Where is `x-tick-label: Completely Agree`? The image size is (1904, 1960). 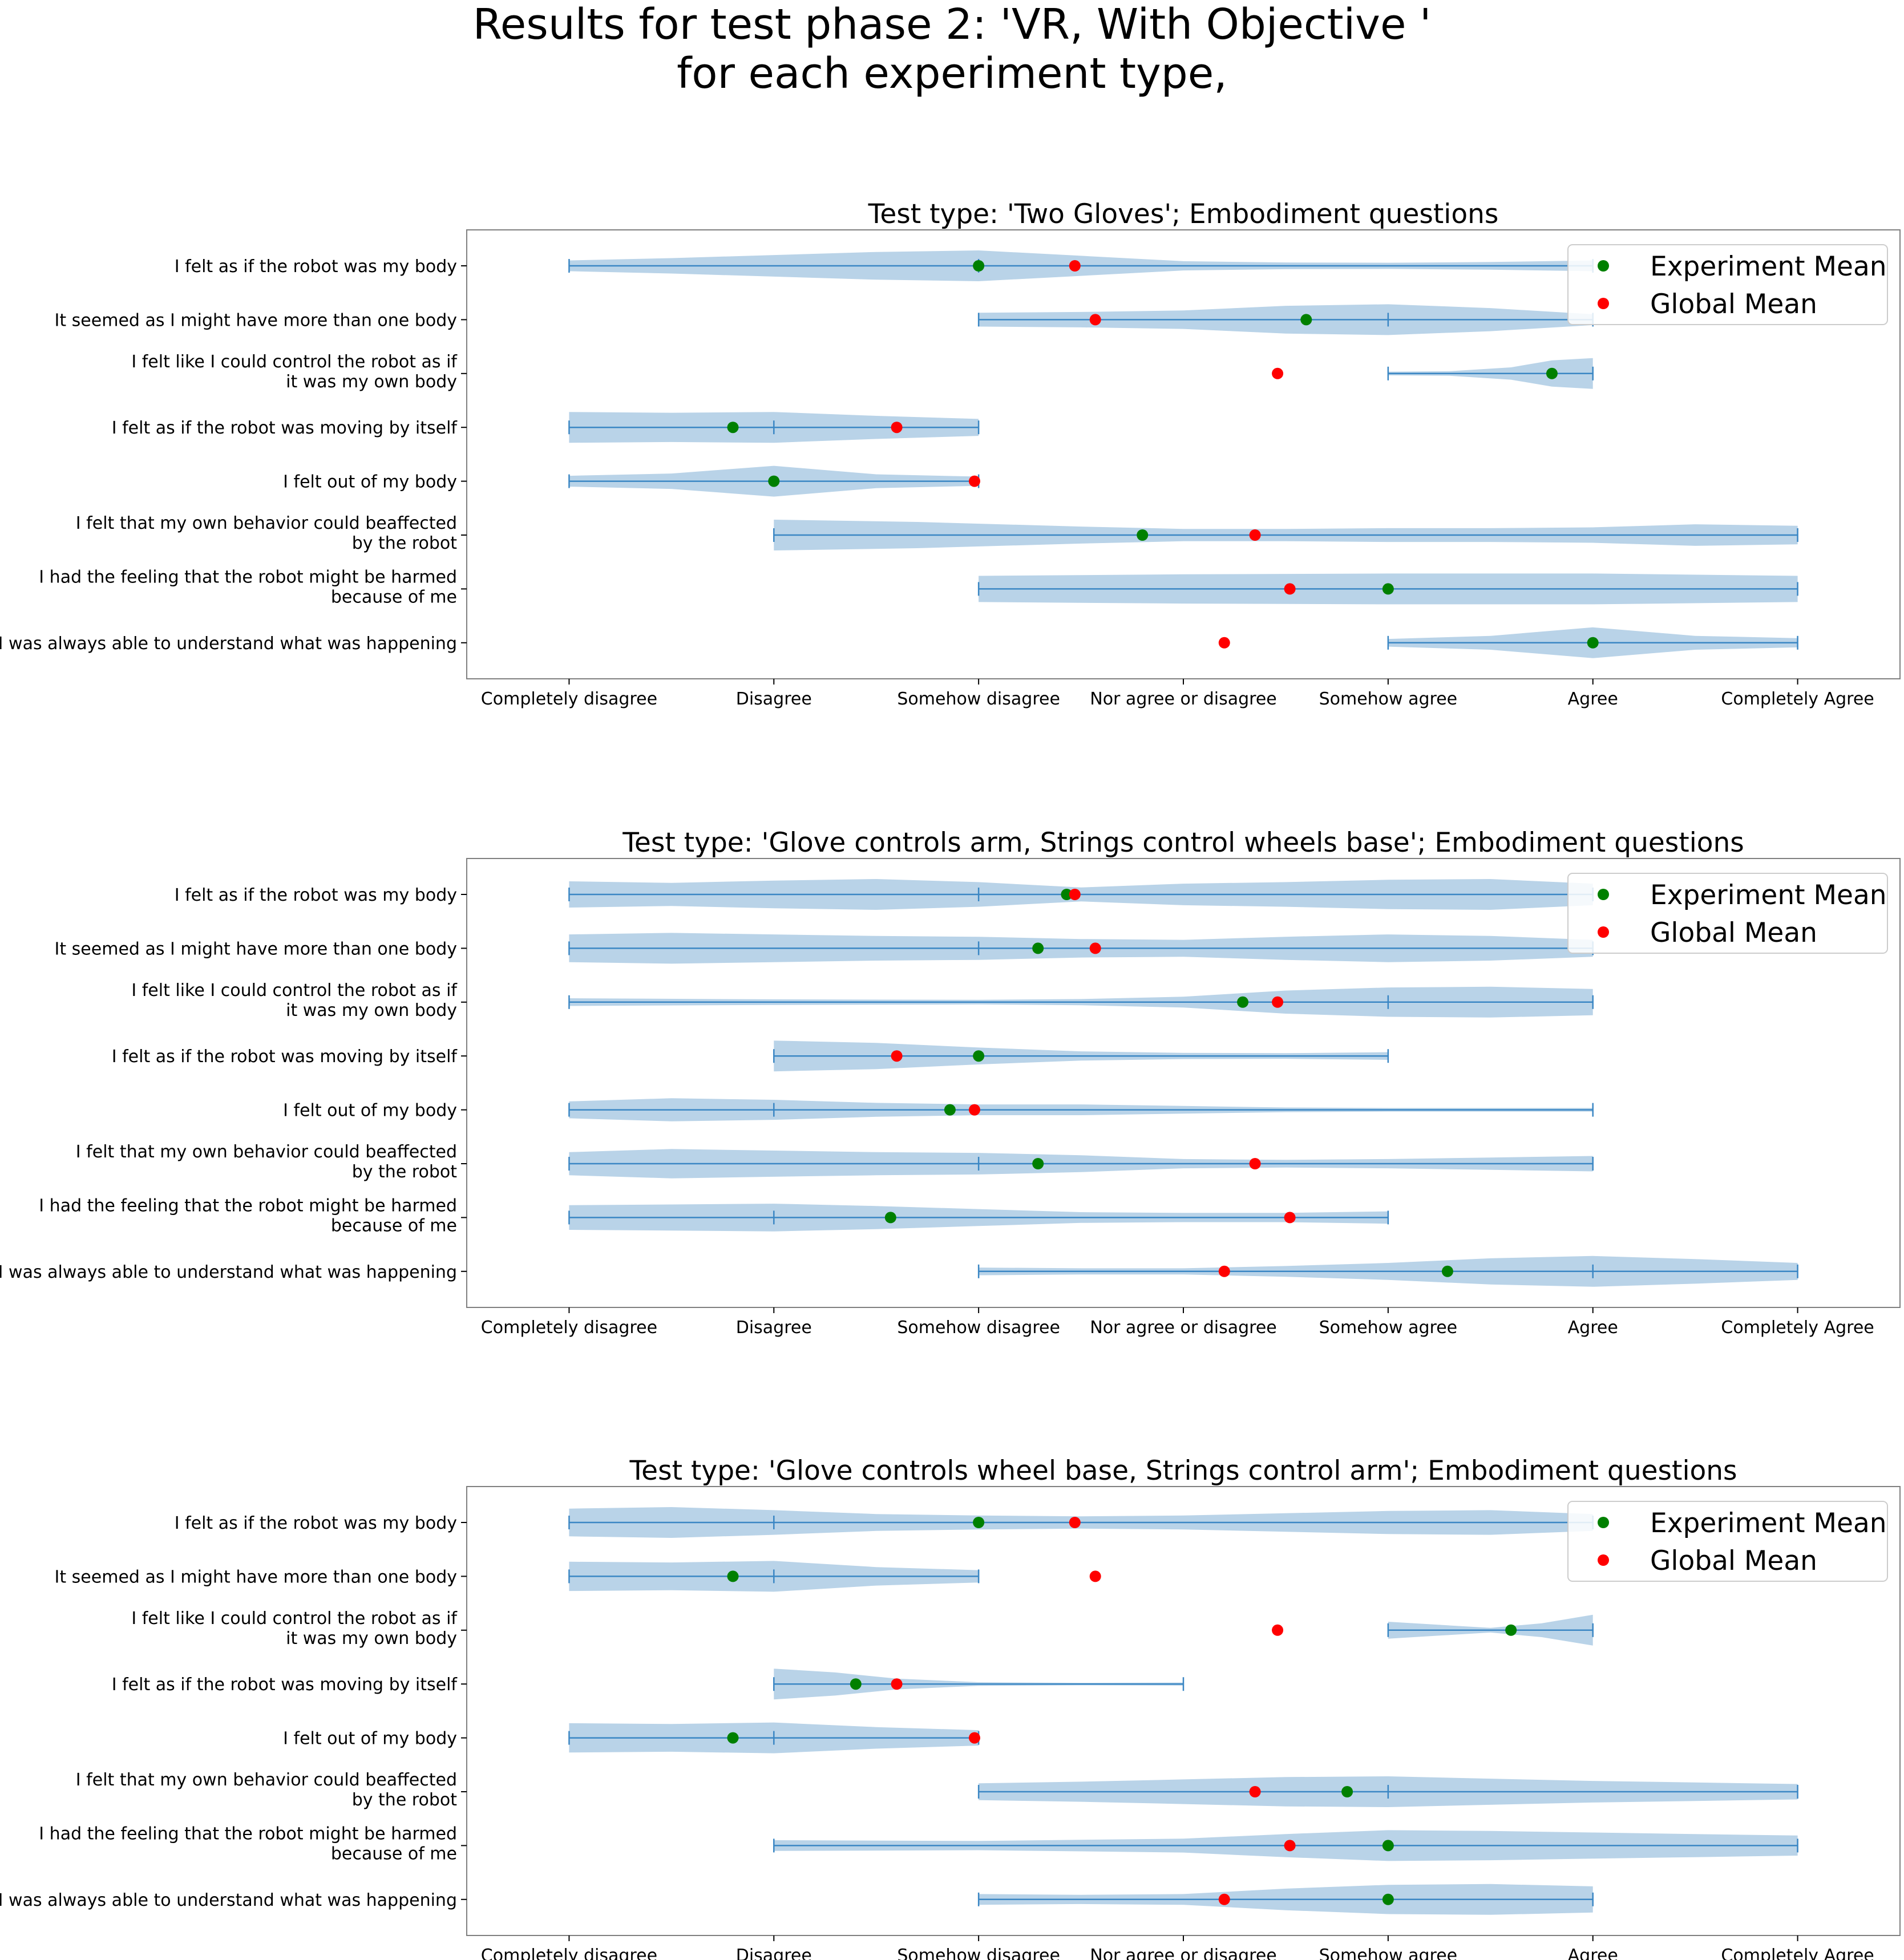
x-tick-label: Completely Agree is located at coordinates (1797, 1953).